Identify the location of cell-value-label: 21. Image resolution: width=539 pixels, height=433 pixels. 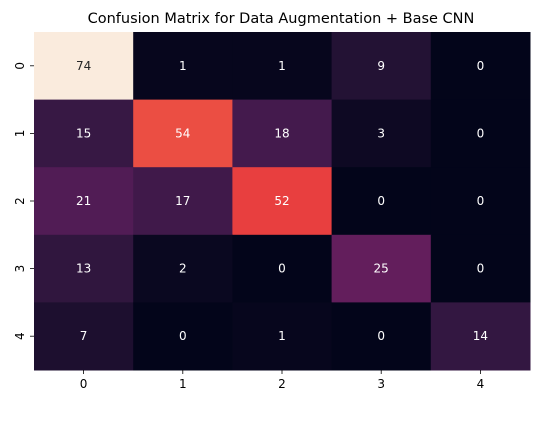
(83, 201).